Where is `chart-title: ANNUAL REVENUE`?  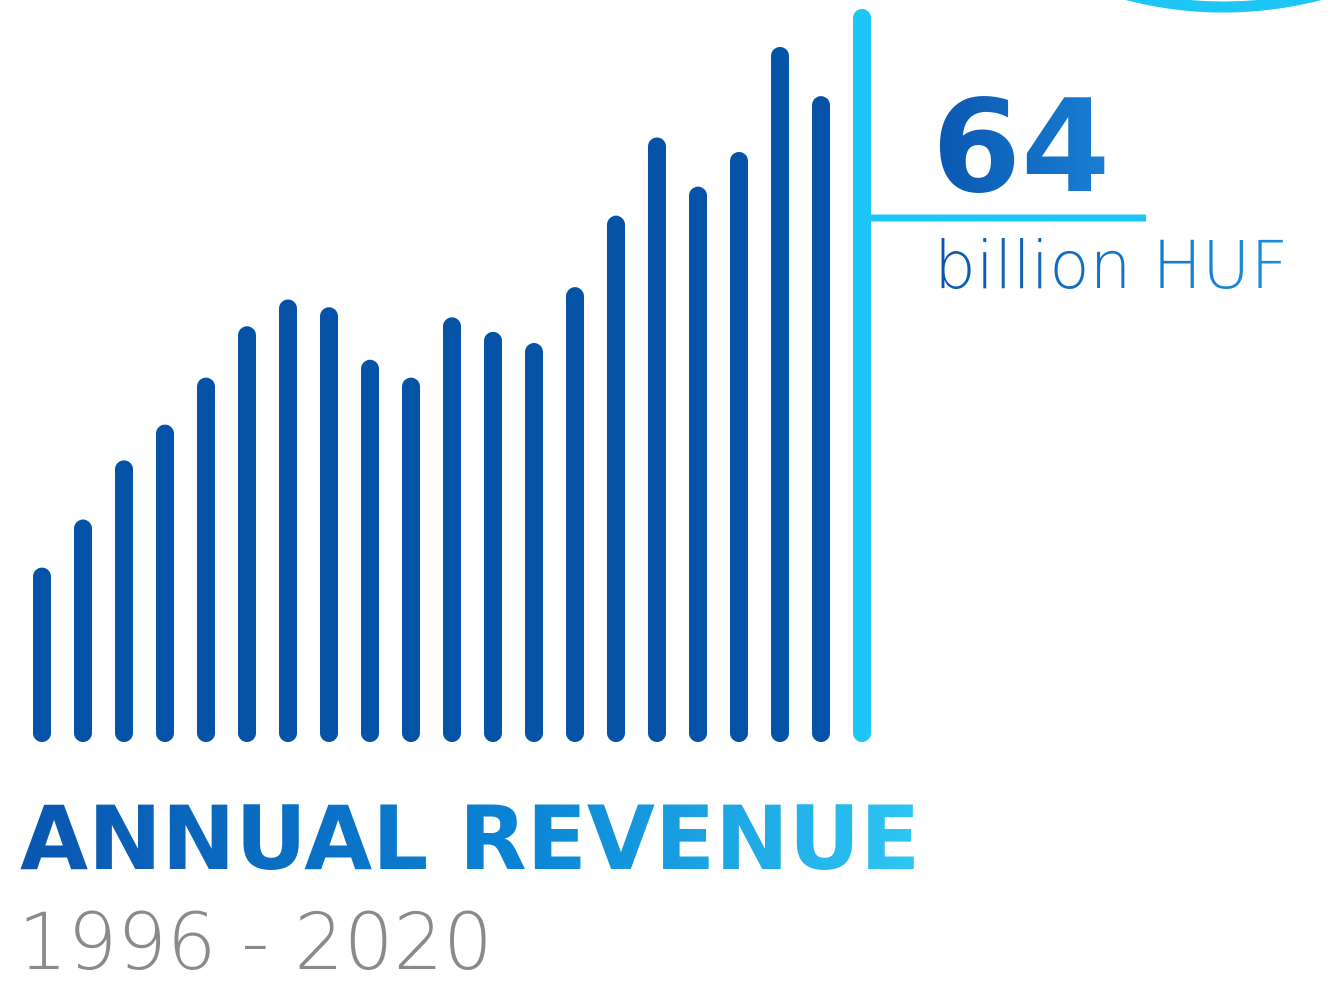 chart-title: ANNUAL REVENUE is located at coordinates (470, 839).